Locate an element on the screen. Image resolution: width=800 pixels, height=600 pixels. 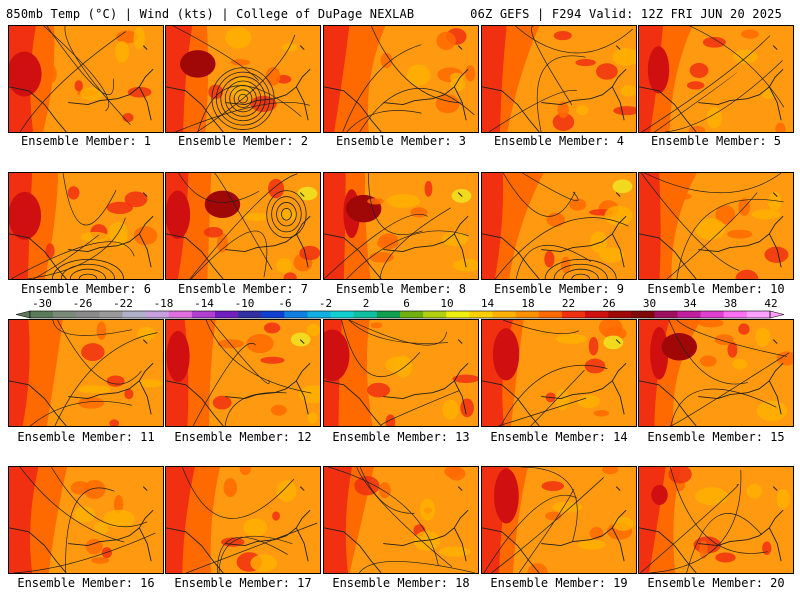
colorbar-tick-label: 22 is located at coordinates (568, 303).